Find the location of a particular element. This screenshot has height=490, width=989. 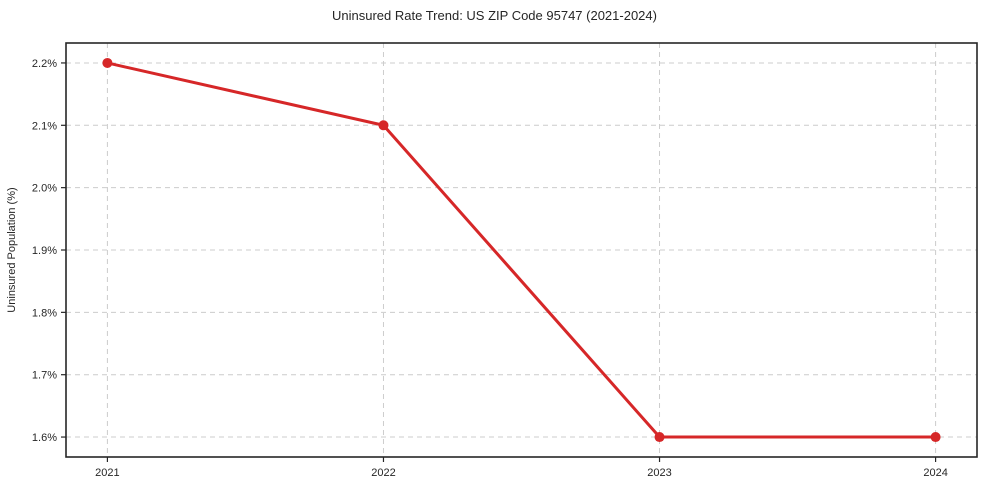

y-tick-label: 2.0% is located at coordinates (44, 189).